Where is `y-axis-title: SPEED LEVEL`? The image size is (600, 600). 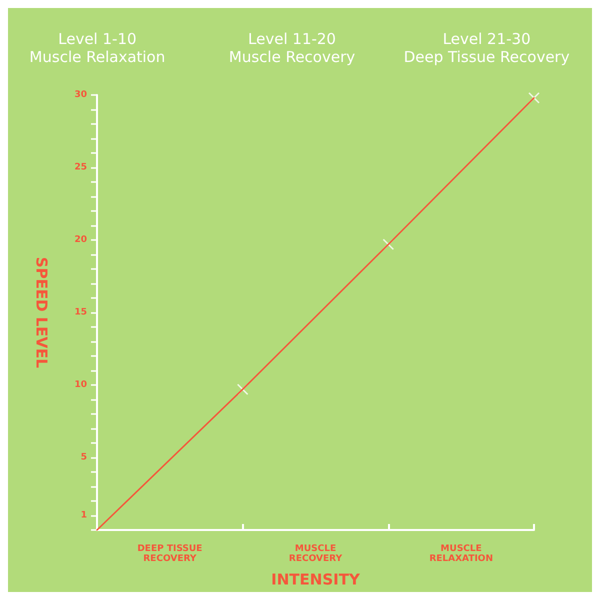
y-axis-title: SPEED LEVEL is located at coordinates (41, 312).